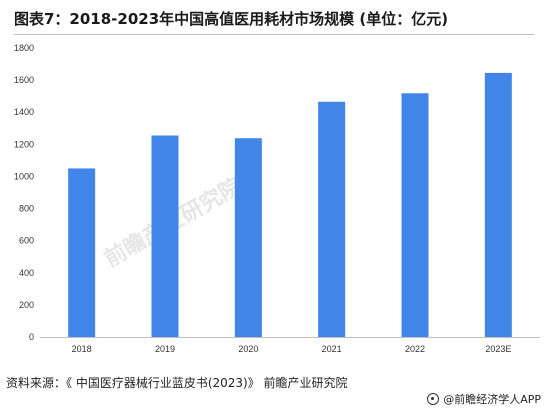 The height and width of the screenshot is (413, 547). Describe the element at coordinates (248, 237) in the screenshot. I see `bar-2020` at that location.